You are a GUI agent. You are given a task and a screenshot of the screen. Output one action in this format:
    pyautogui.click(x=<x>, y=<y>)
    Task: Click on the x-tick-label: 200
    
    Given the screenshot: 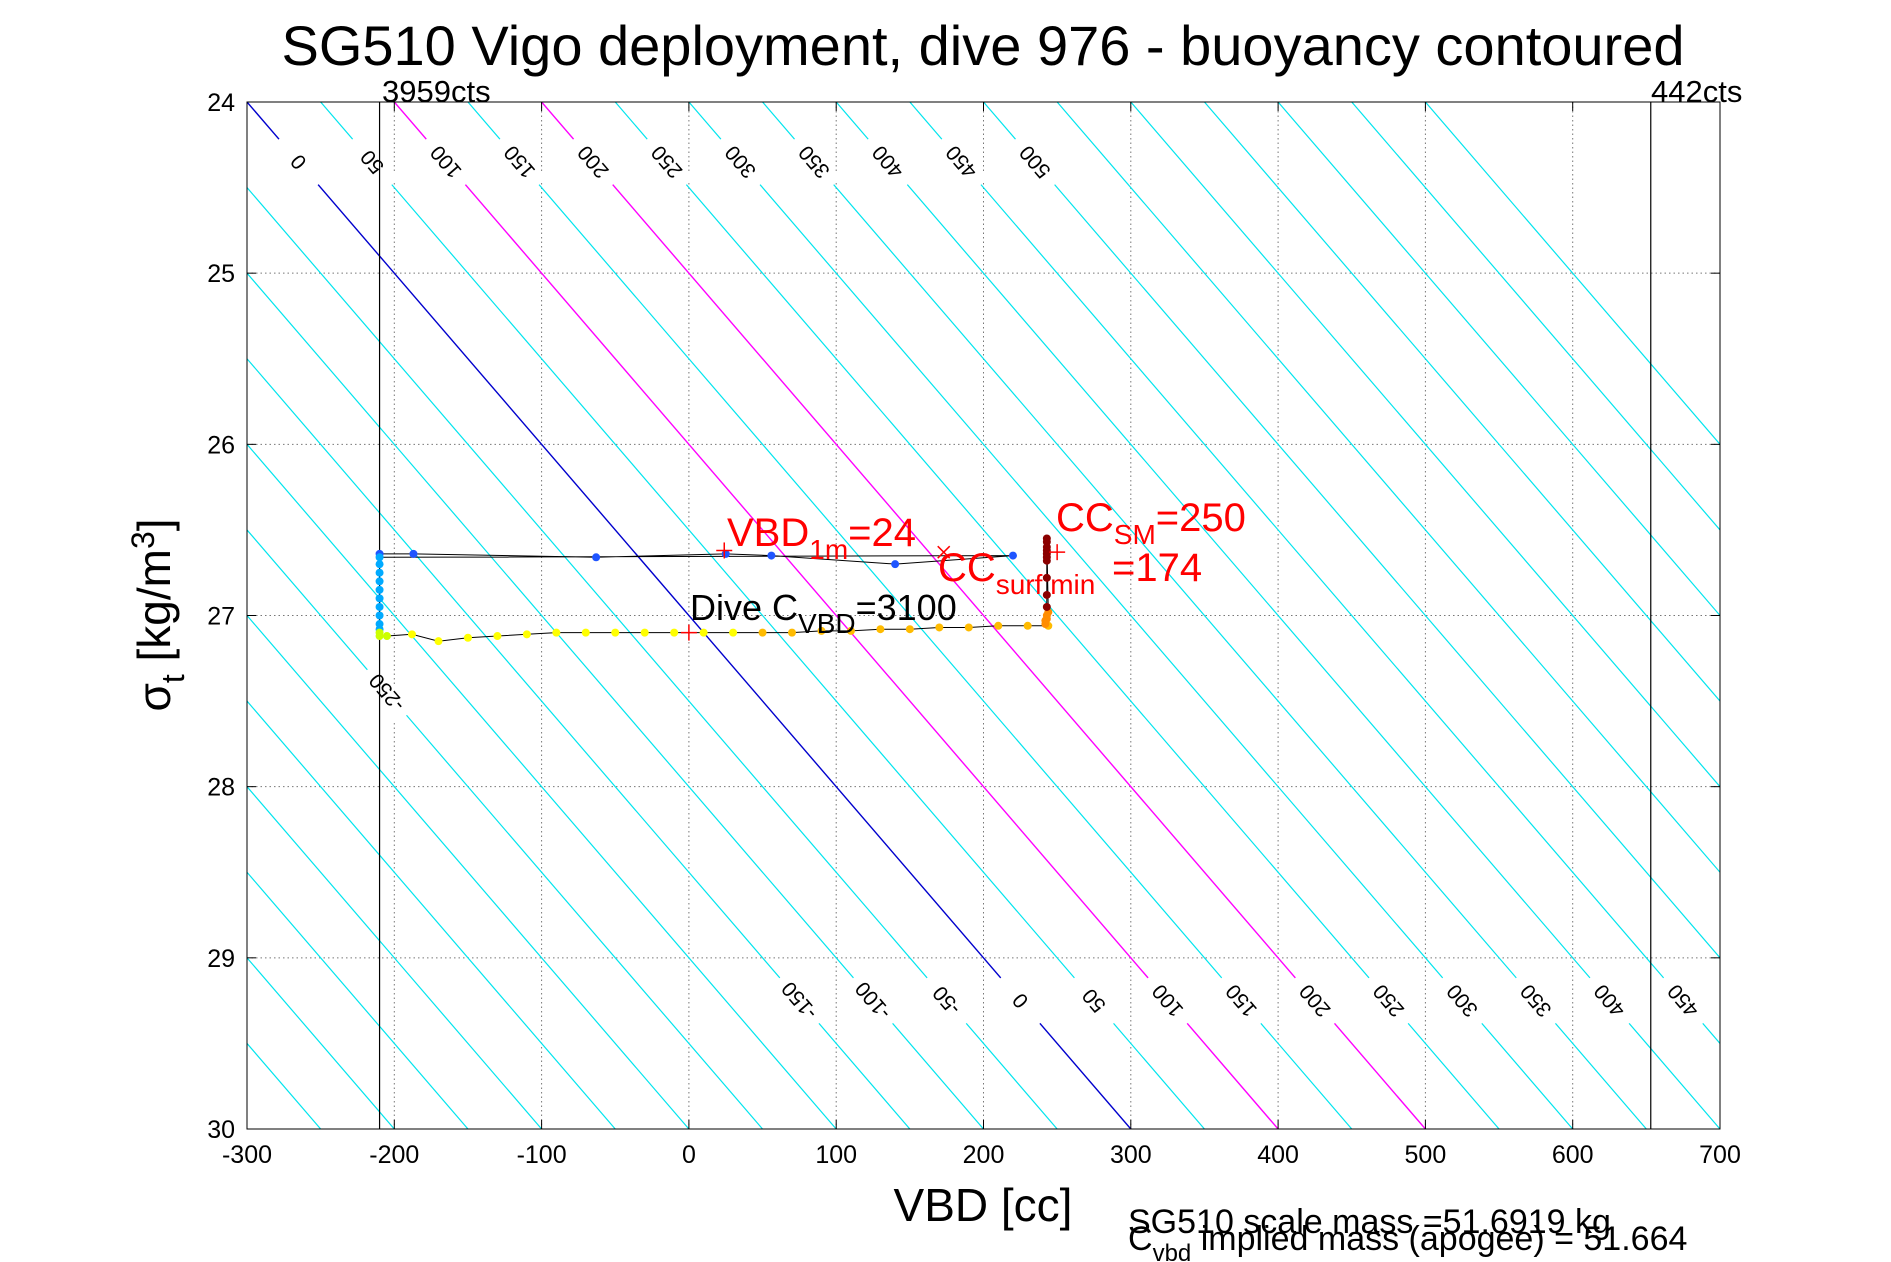 What is the action you would take?
    pyautogui.click(x=984, y=1155)
    